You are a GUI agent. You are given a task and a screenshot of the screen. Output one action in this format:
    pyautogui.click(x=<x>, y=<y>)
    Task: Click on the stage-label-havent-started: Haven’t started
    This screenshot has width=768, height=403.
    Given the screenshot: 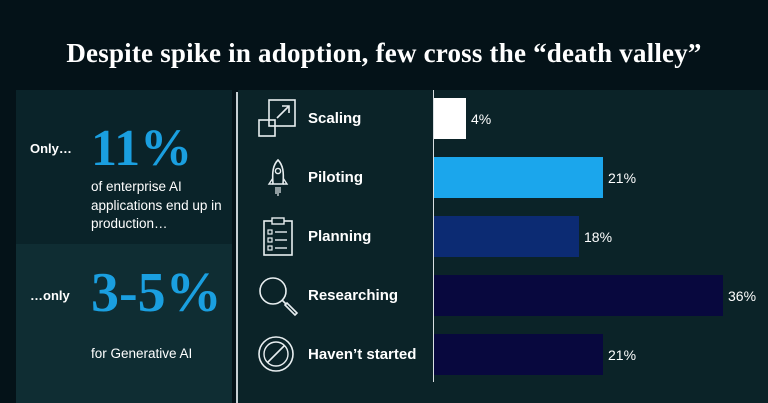 What is the action you would take?
    pyautogui.click(x=362, y=354)
    